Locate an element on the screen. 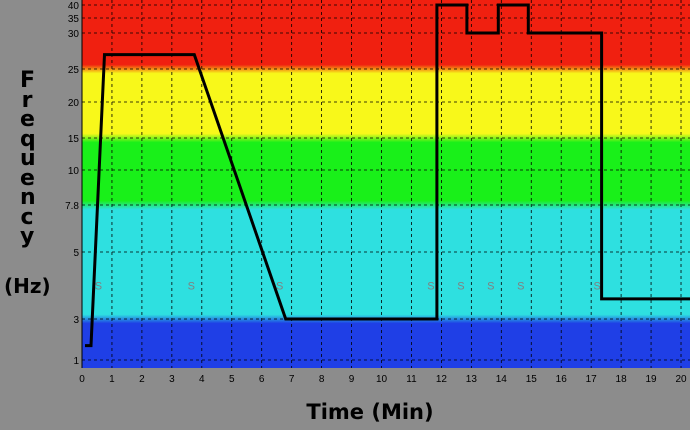 The image size is (690, 430). x-tick-labels: 0 1 2 3 4 5 6 7 8 9 10 11 12 13 14 15 16 17 18 19 20 is located at coordinates (383, 379).